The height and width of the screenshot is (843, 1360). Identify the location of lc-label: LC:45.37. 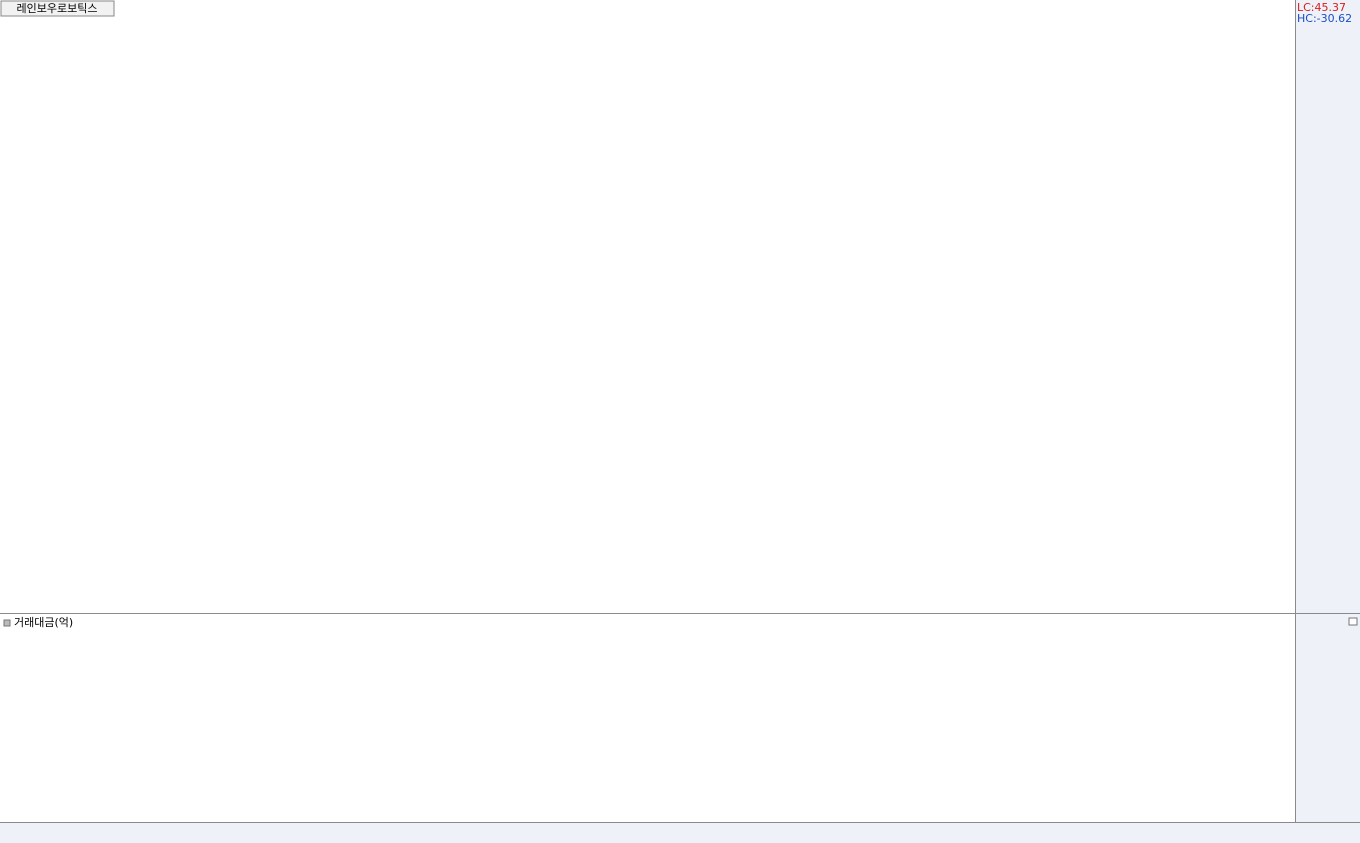
(1321, 7).